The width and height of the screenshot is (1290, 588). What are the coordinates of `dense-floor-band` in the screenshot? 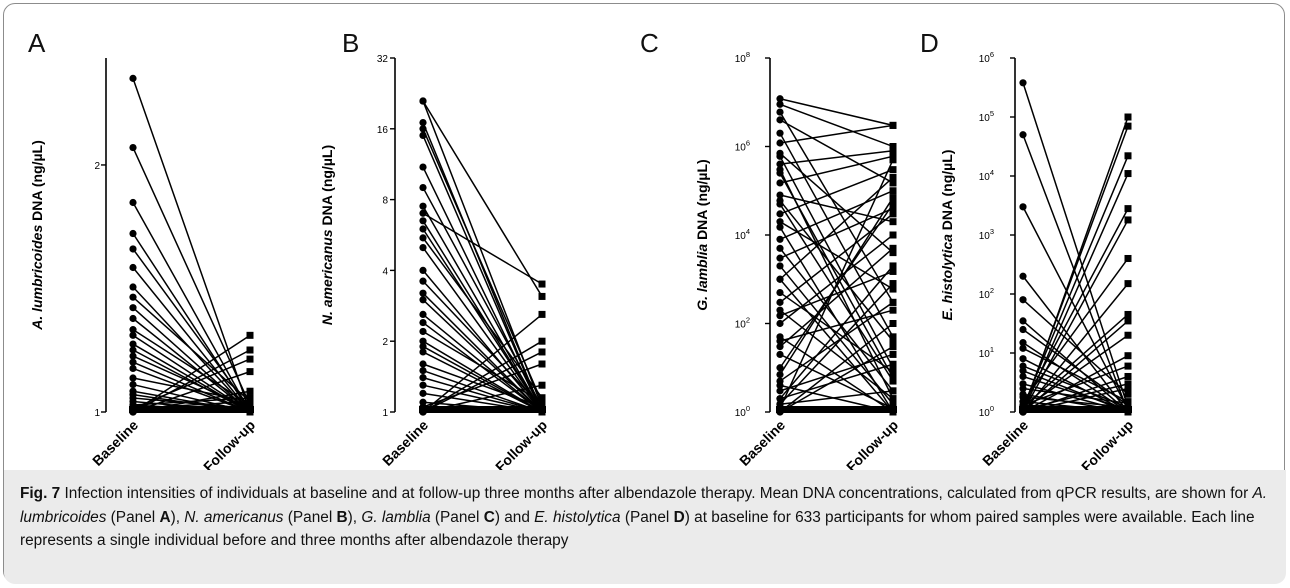 It's located at (1075, 409).